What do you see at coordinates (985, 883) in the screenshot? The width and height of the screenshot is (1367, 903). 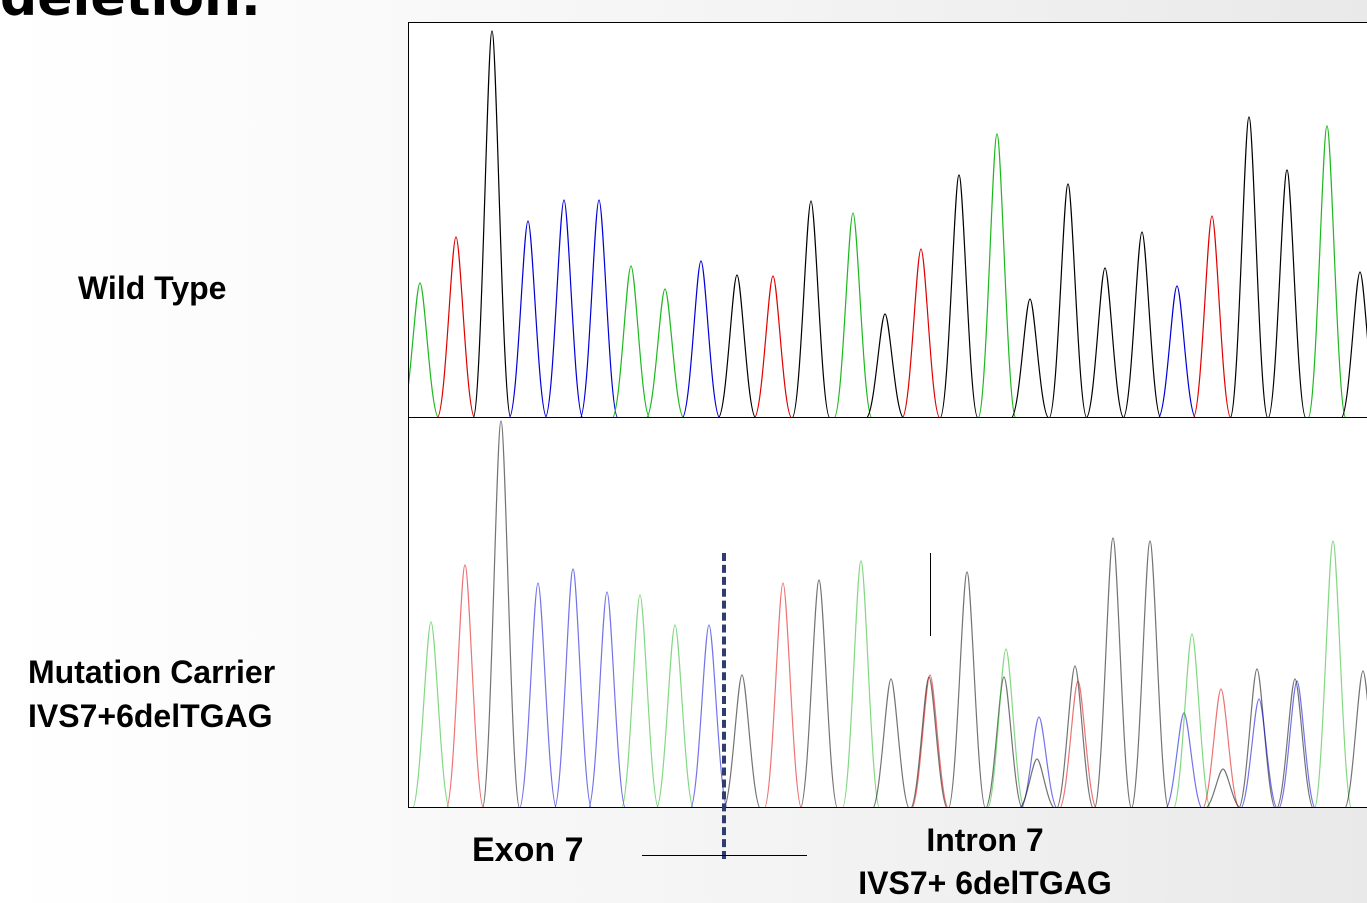 I see `intron-label-line2: IVS7+ 6delTGAG` at bounding box center [985, 883].